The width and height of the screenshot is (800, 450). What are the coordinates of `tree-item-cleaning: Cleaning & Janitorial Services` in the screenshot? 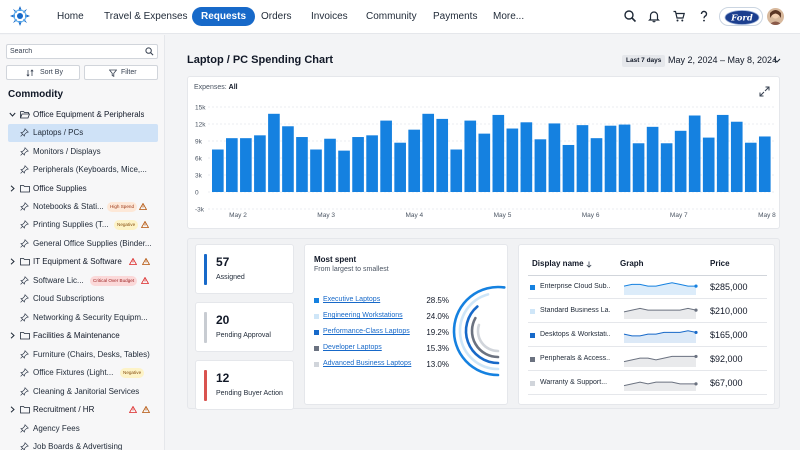 It's located at (80, 392).